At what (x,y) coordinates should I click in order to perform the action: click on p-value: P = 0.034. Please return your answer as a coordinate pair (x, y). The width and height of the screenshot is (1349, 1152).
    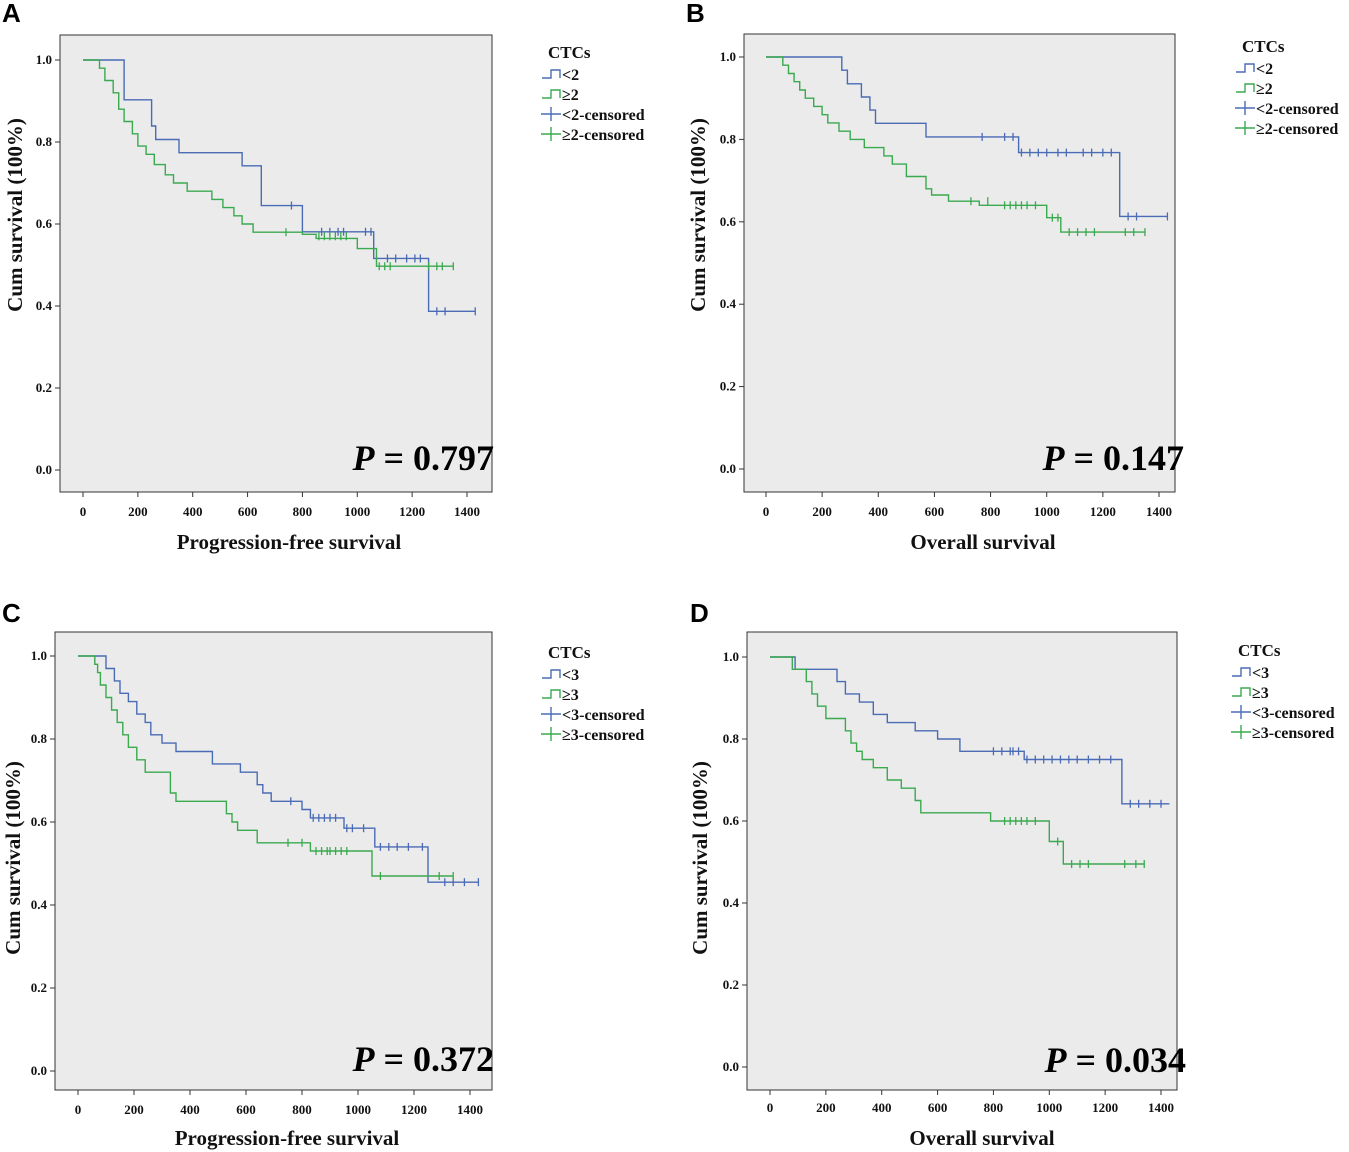
    Looking at the image, I should click on (1114, 1060).